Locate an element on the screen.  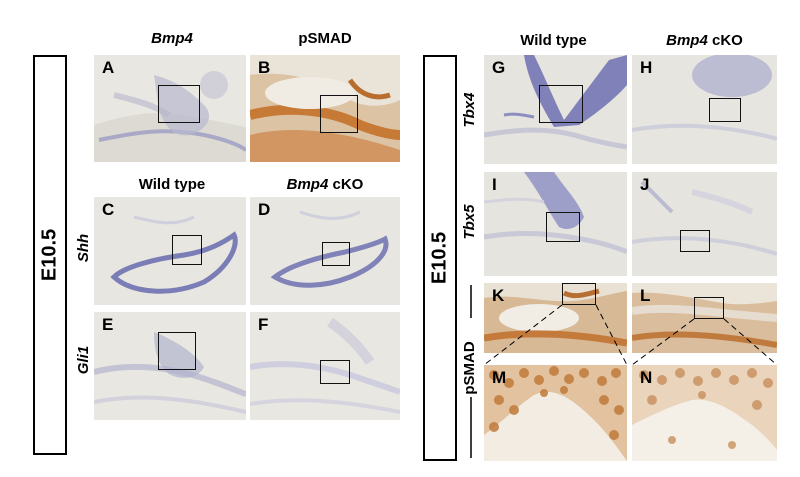
panel-k-image is located at coordinates (555, 318).